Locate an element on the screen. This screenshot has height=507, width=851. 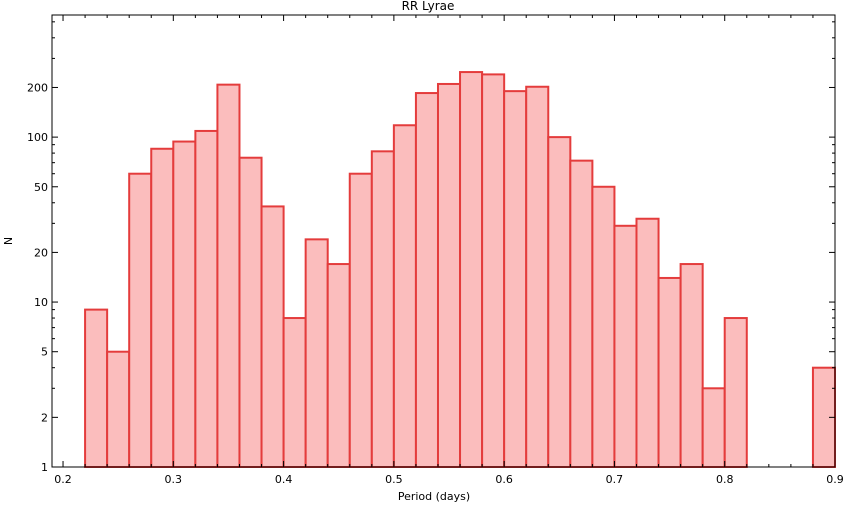
x-tick-label: 0.8 is located at coordinates (725, 479).